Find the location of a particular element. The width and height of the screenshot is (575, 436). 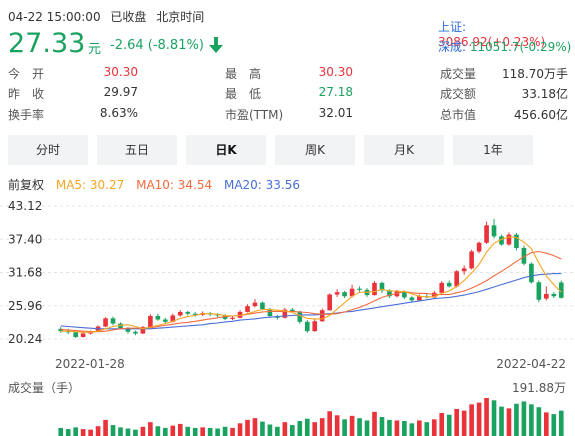

ma20-line is located at coordinates (311, 301).